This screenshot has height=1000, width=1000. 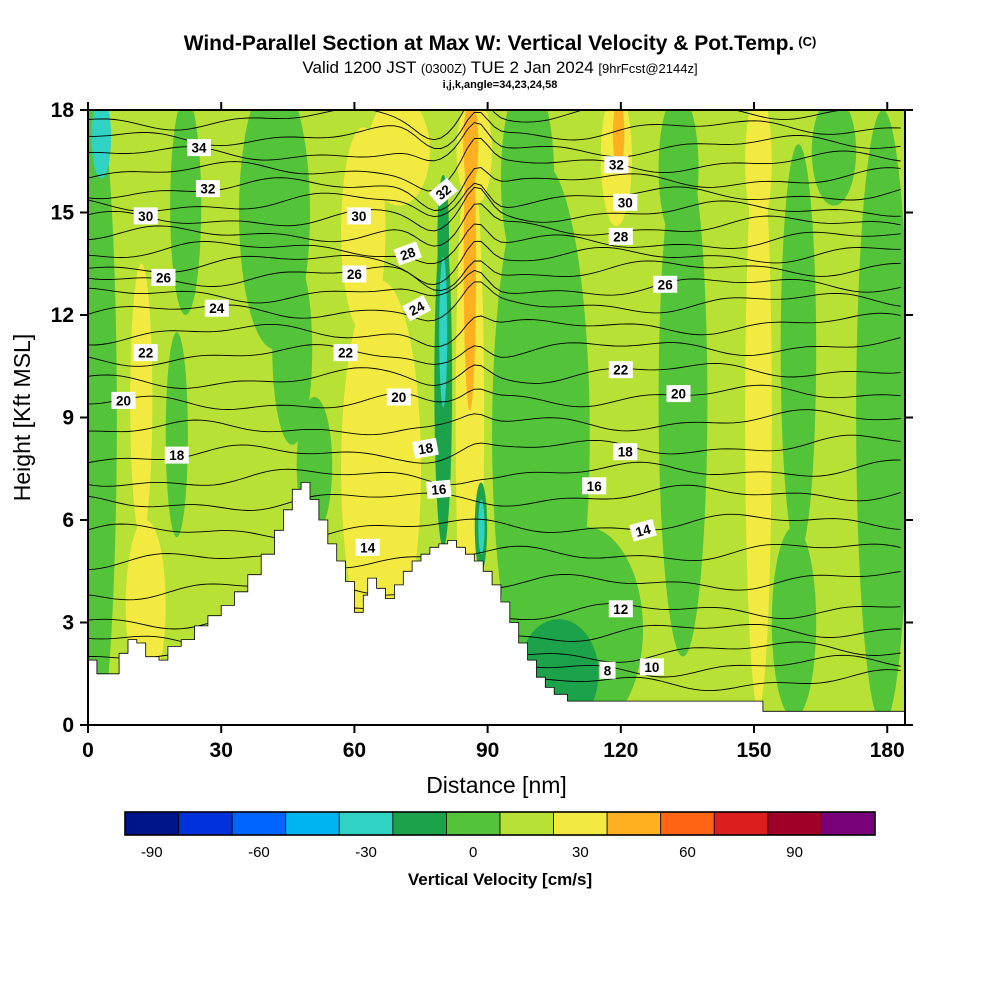 I want to click on contour-label: 14, so click(x=367, y=547).